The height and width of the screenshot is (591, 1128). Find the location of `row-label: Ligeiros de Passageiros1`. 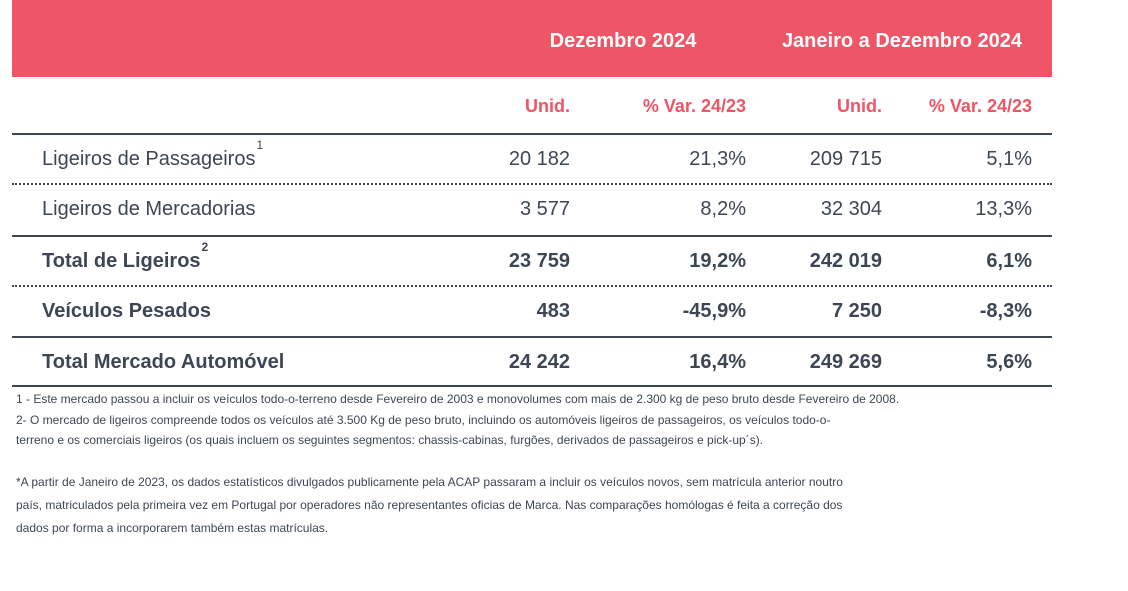

row-label: Ligeiros de Passageiros1 is located at coordinates (153, 154).